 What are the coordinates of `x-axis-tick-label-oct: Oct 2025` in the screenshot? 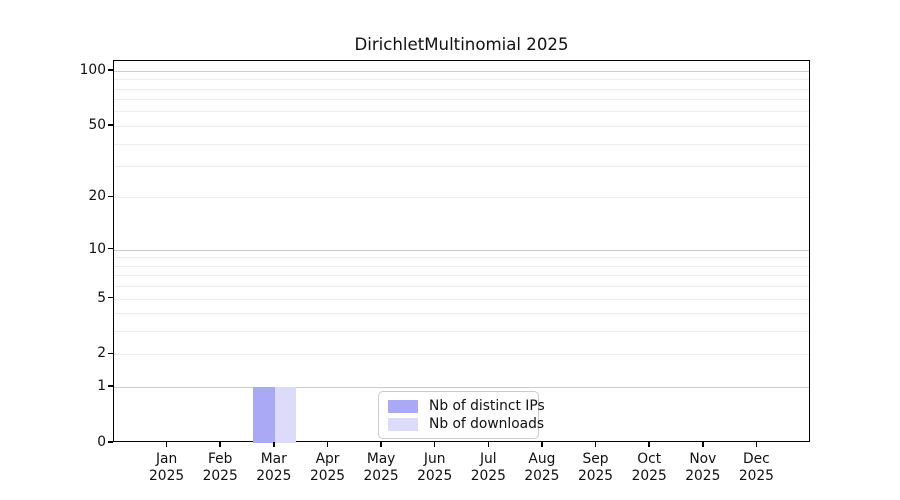 It's located at (649, 467).